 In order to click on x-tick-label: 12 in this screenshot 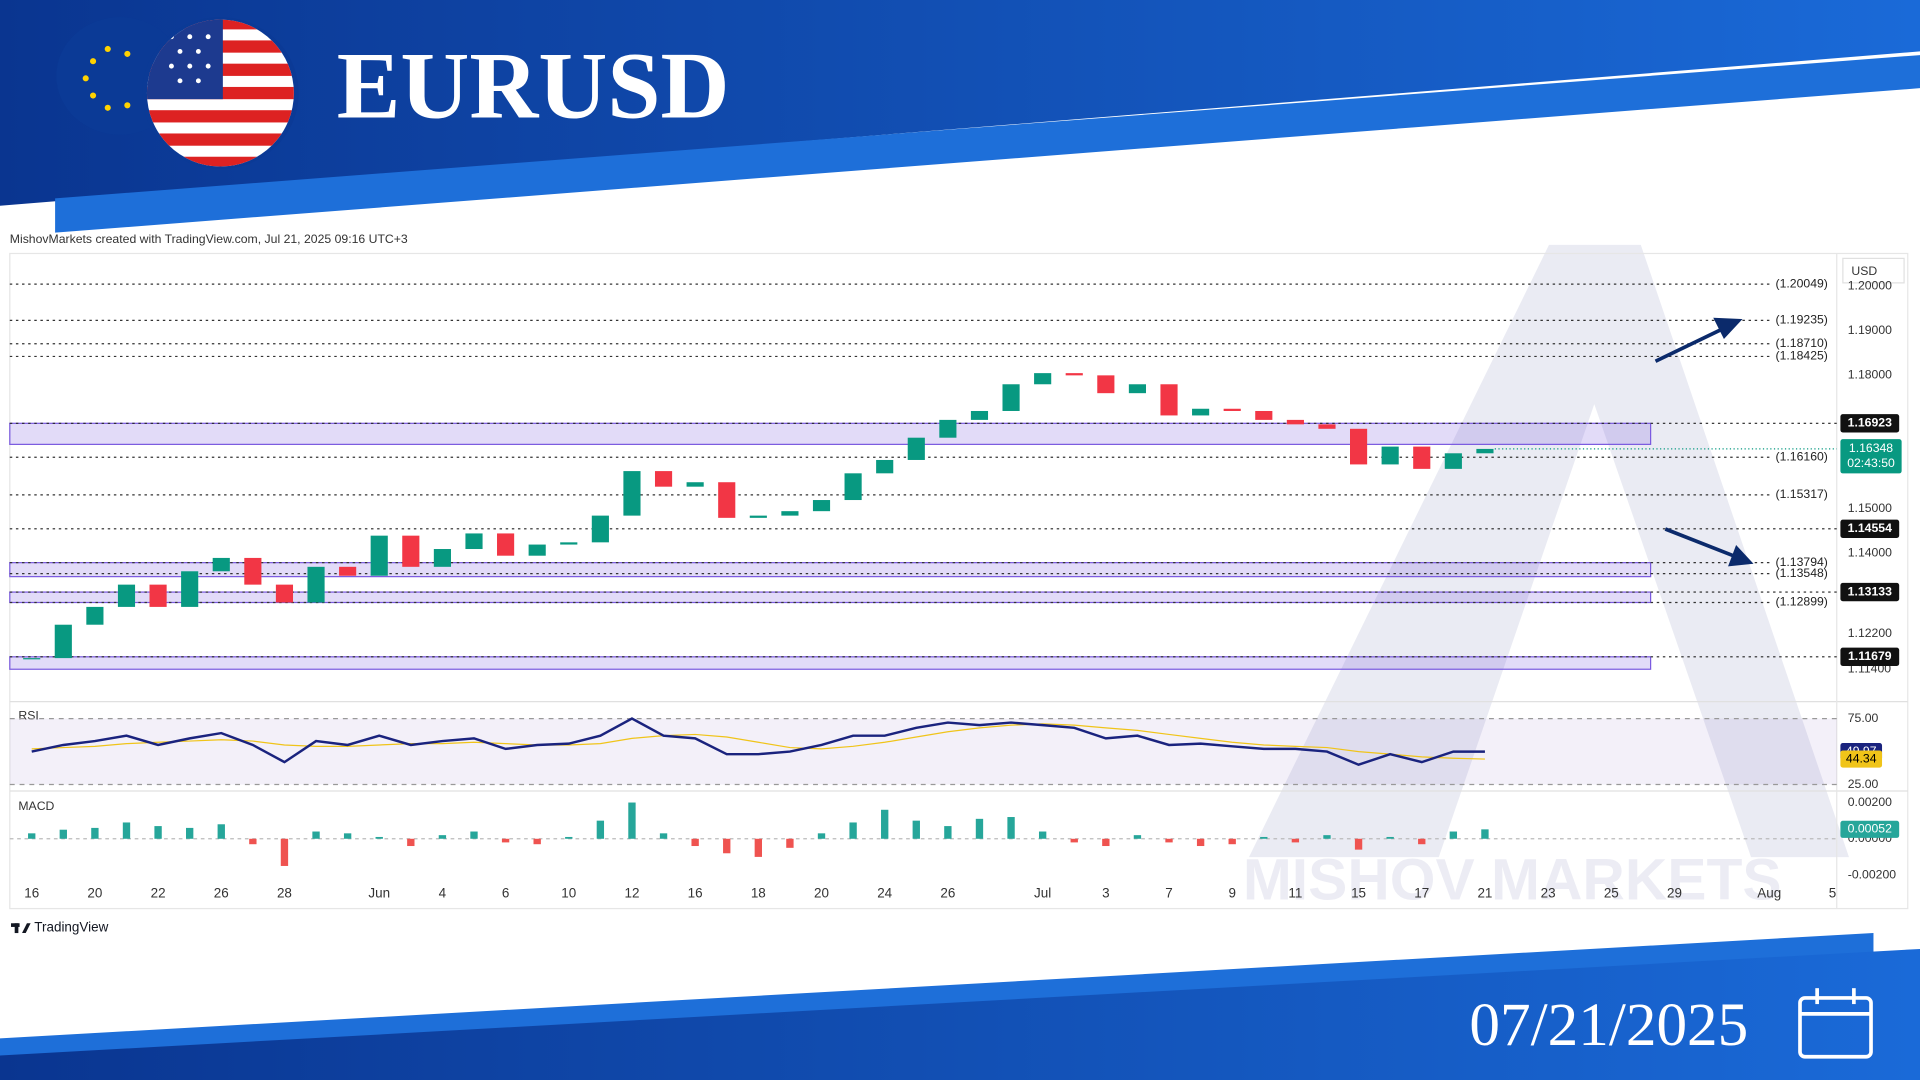, I will do `click(631, 892)`.